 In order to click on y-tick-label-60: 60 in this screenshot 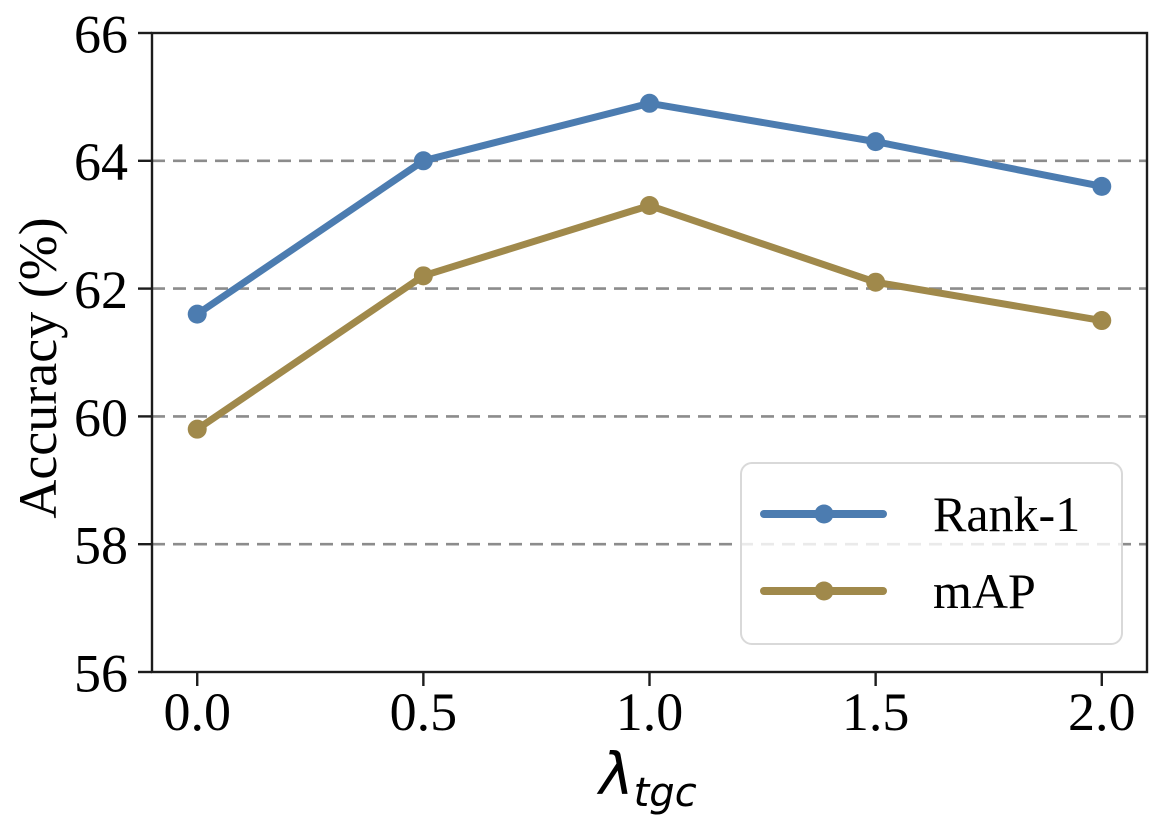, I will do `click(101, 418)`.